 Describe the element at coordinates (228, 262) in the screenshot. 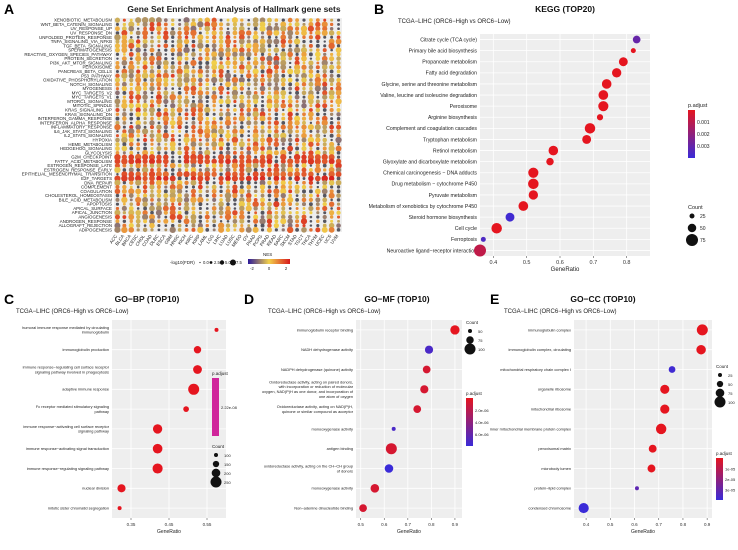

I see `panel-a-size-legend-label: 5.0` at that location.